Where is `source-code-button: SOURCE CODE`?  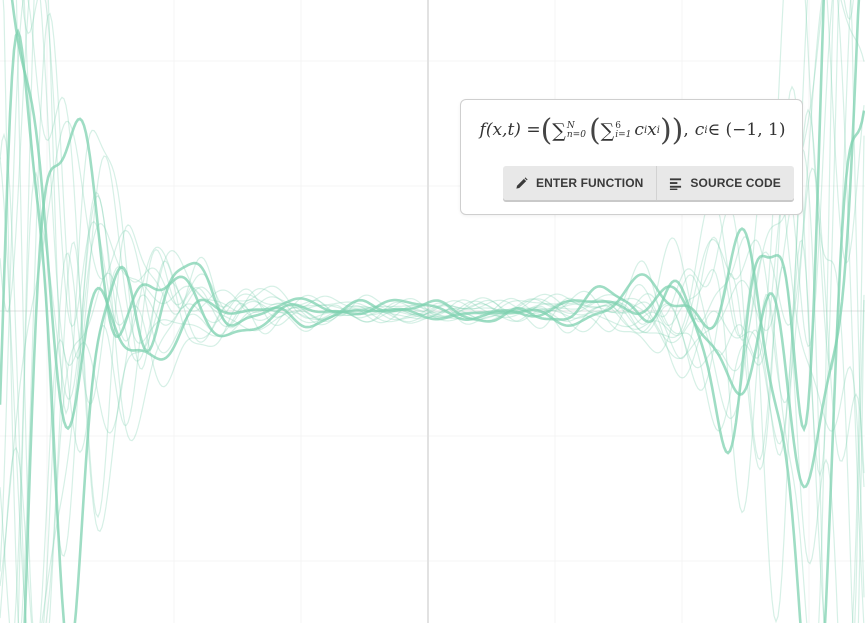 source-code-button: SOURCE CODE is located at coordinates (725, 183).